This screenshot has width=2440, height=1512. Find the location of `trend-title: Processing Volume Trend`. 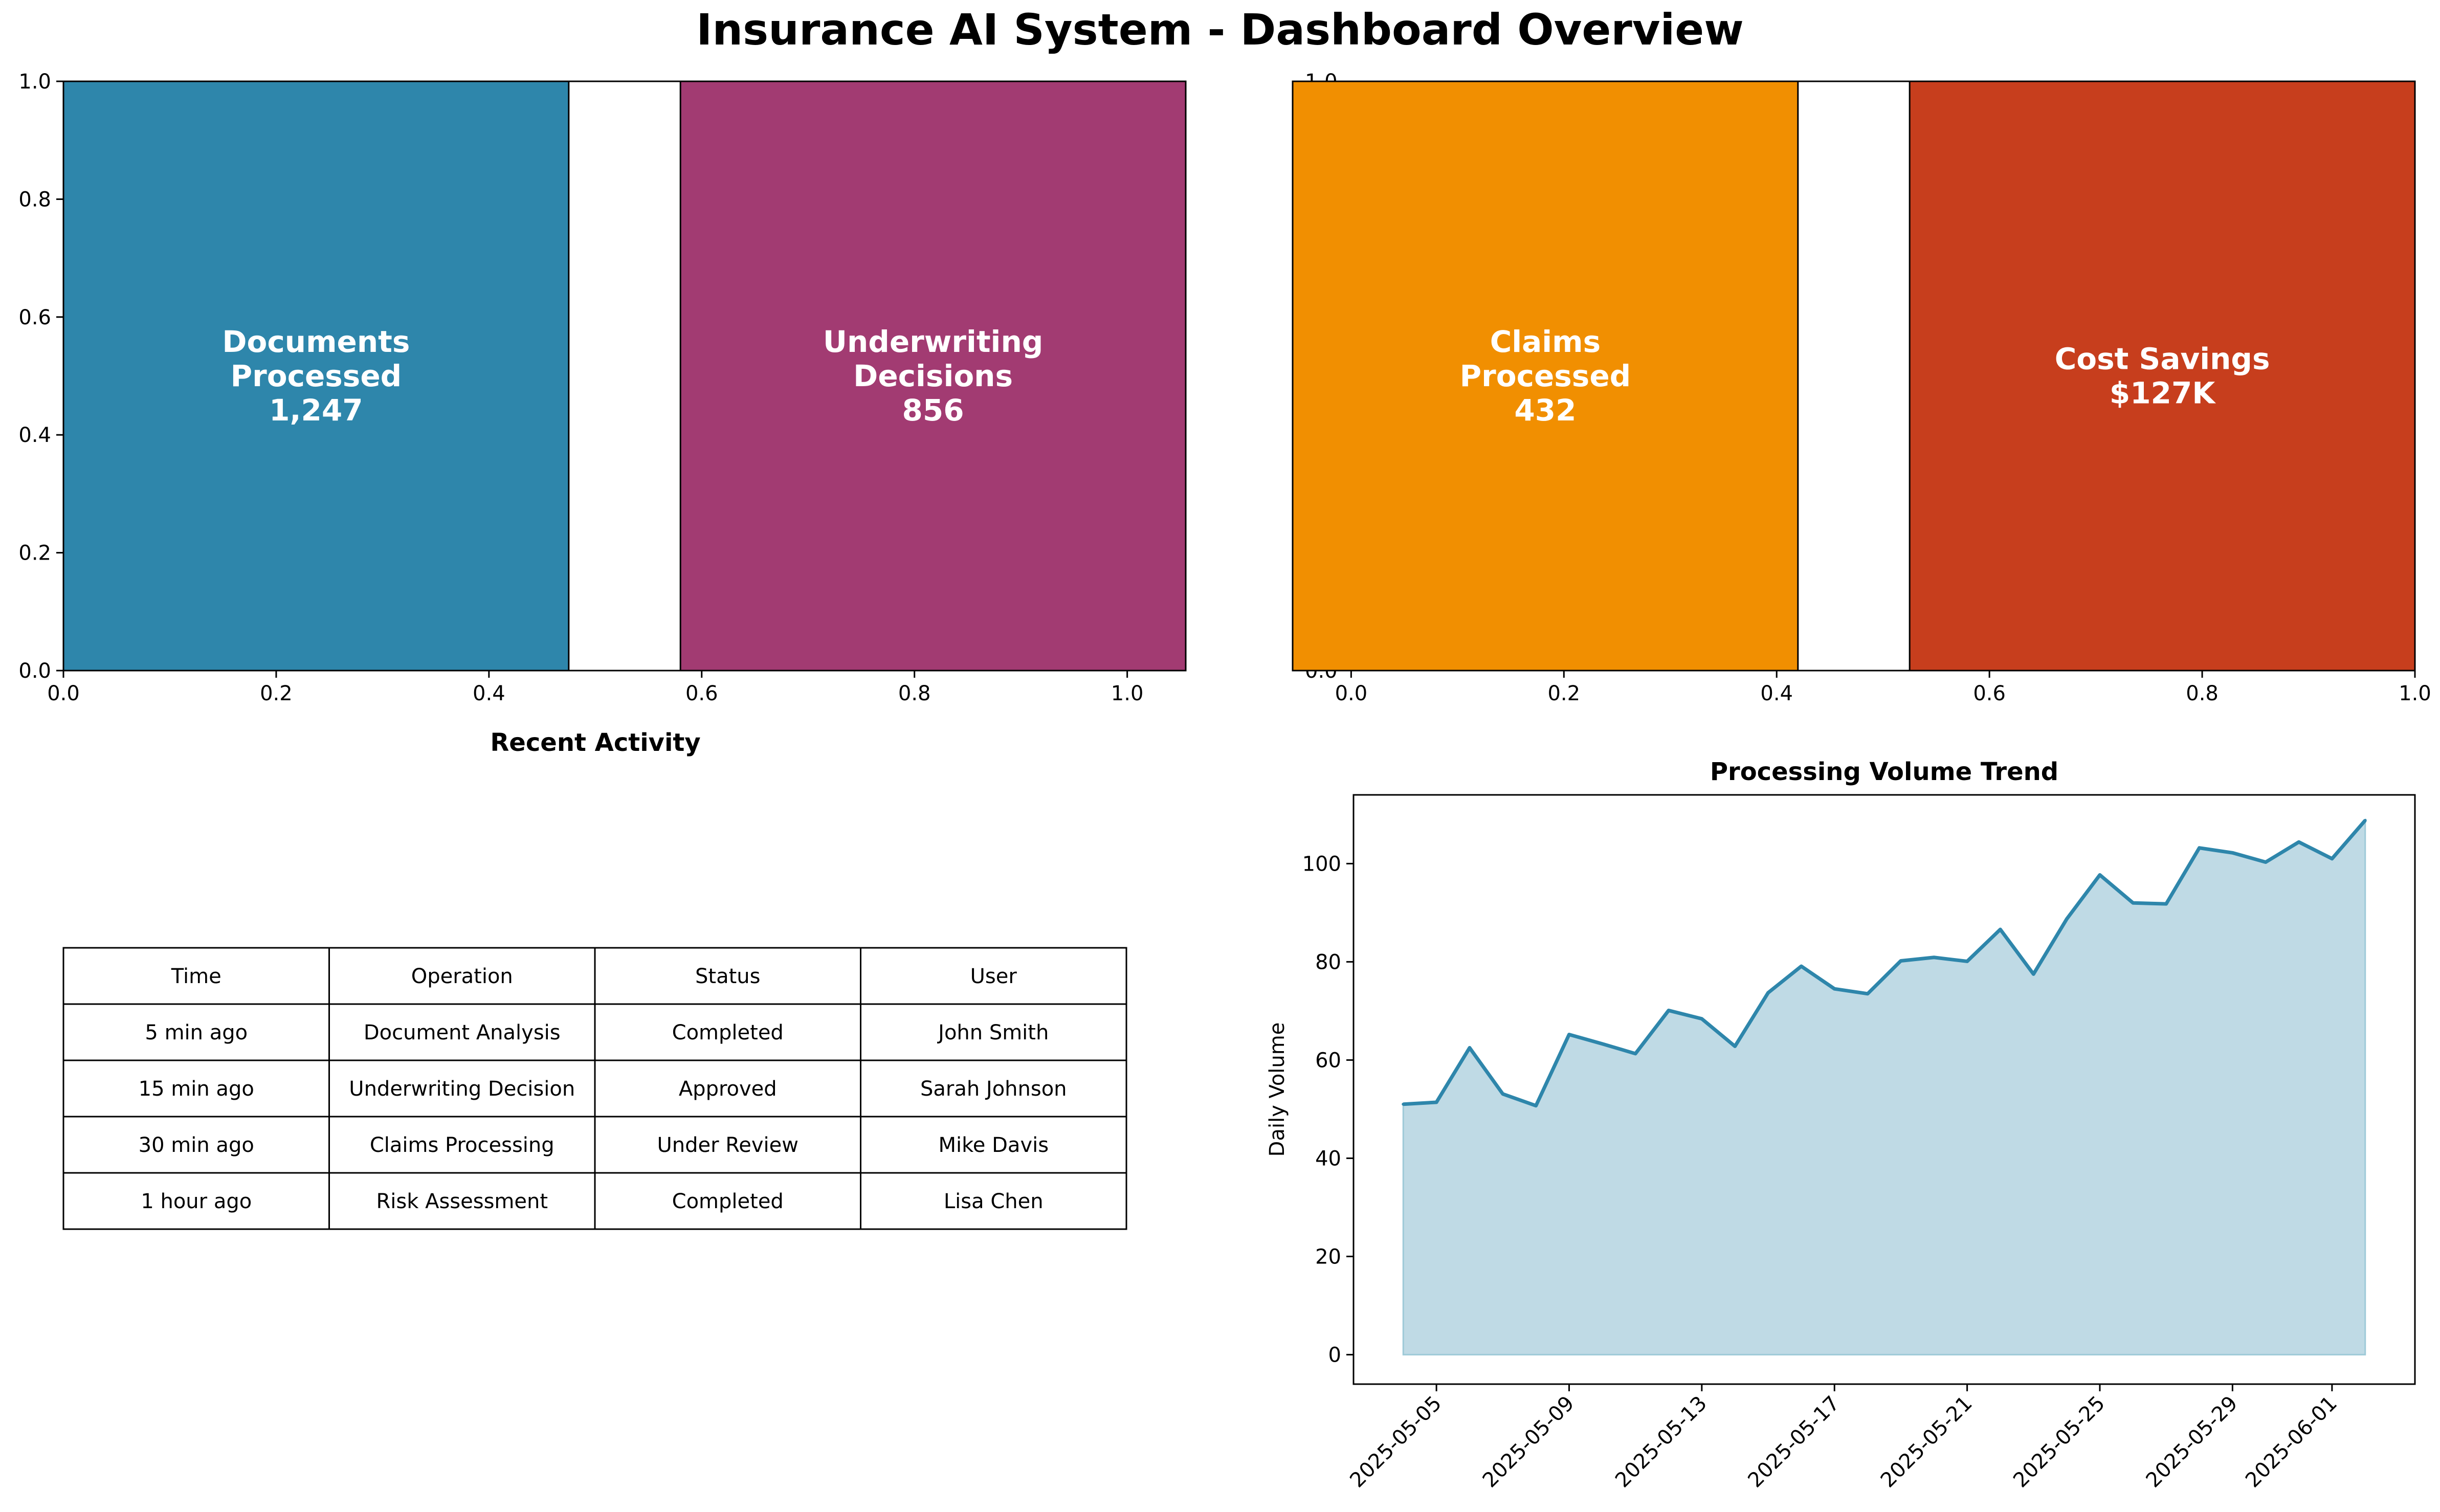

trend-title: Processing Volume Trend is located at coordinates (1884, 772).